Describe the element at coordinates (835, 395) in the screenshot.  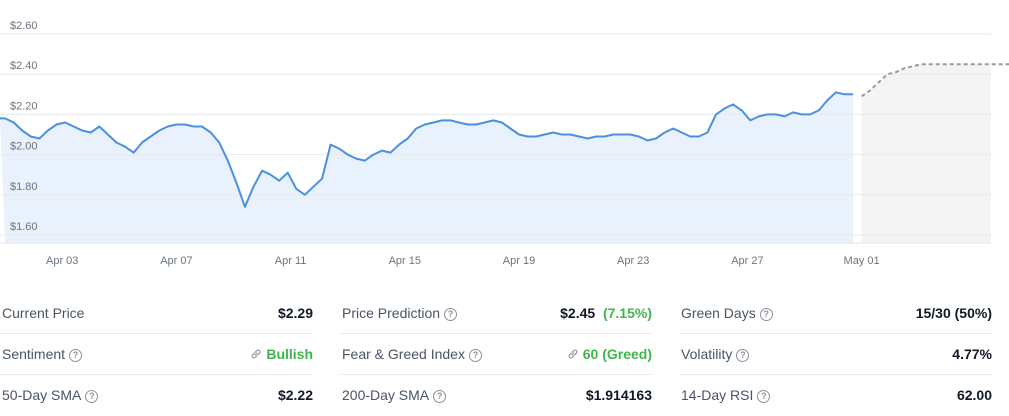
I see `stat-row-rsi: 14-Day RSI? 62.00` at that location.